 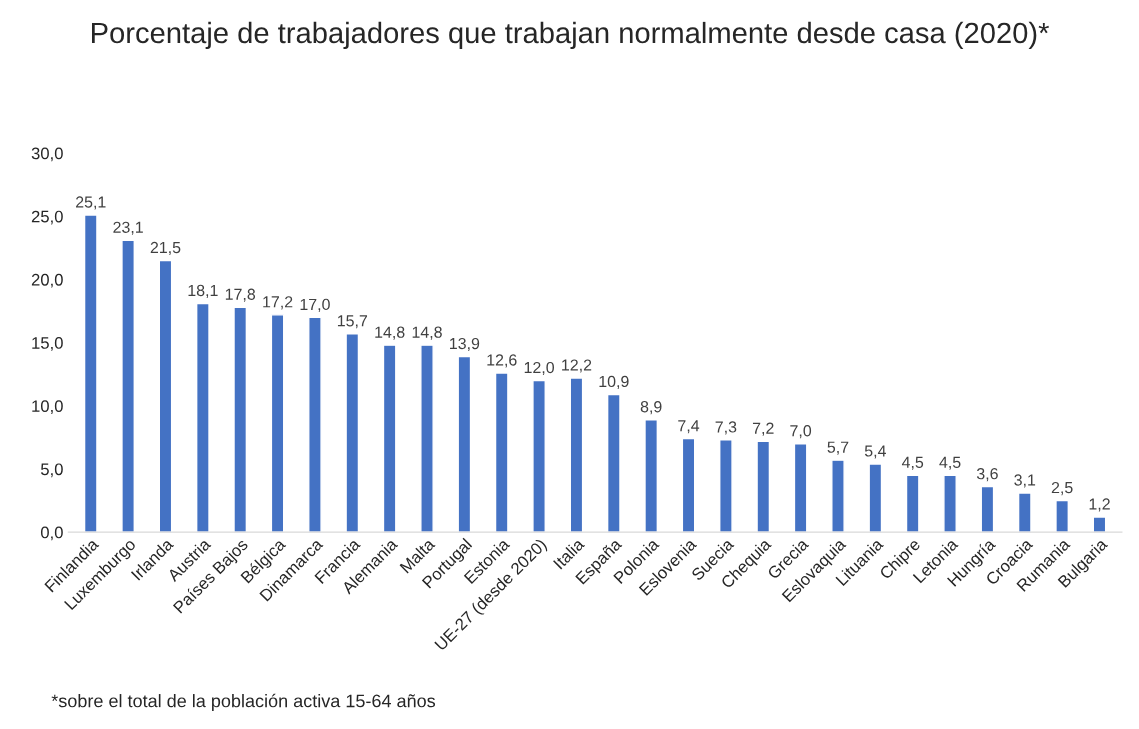 What do you see at coordinates (987, 475) in the screenshot?
I see `data-label: 3,6` at bounding box center [987, 475].